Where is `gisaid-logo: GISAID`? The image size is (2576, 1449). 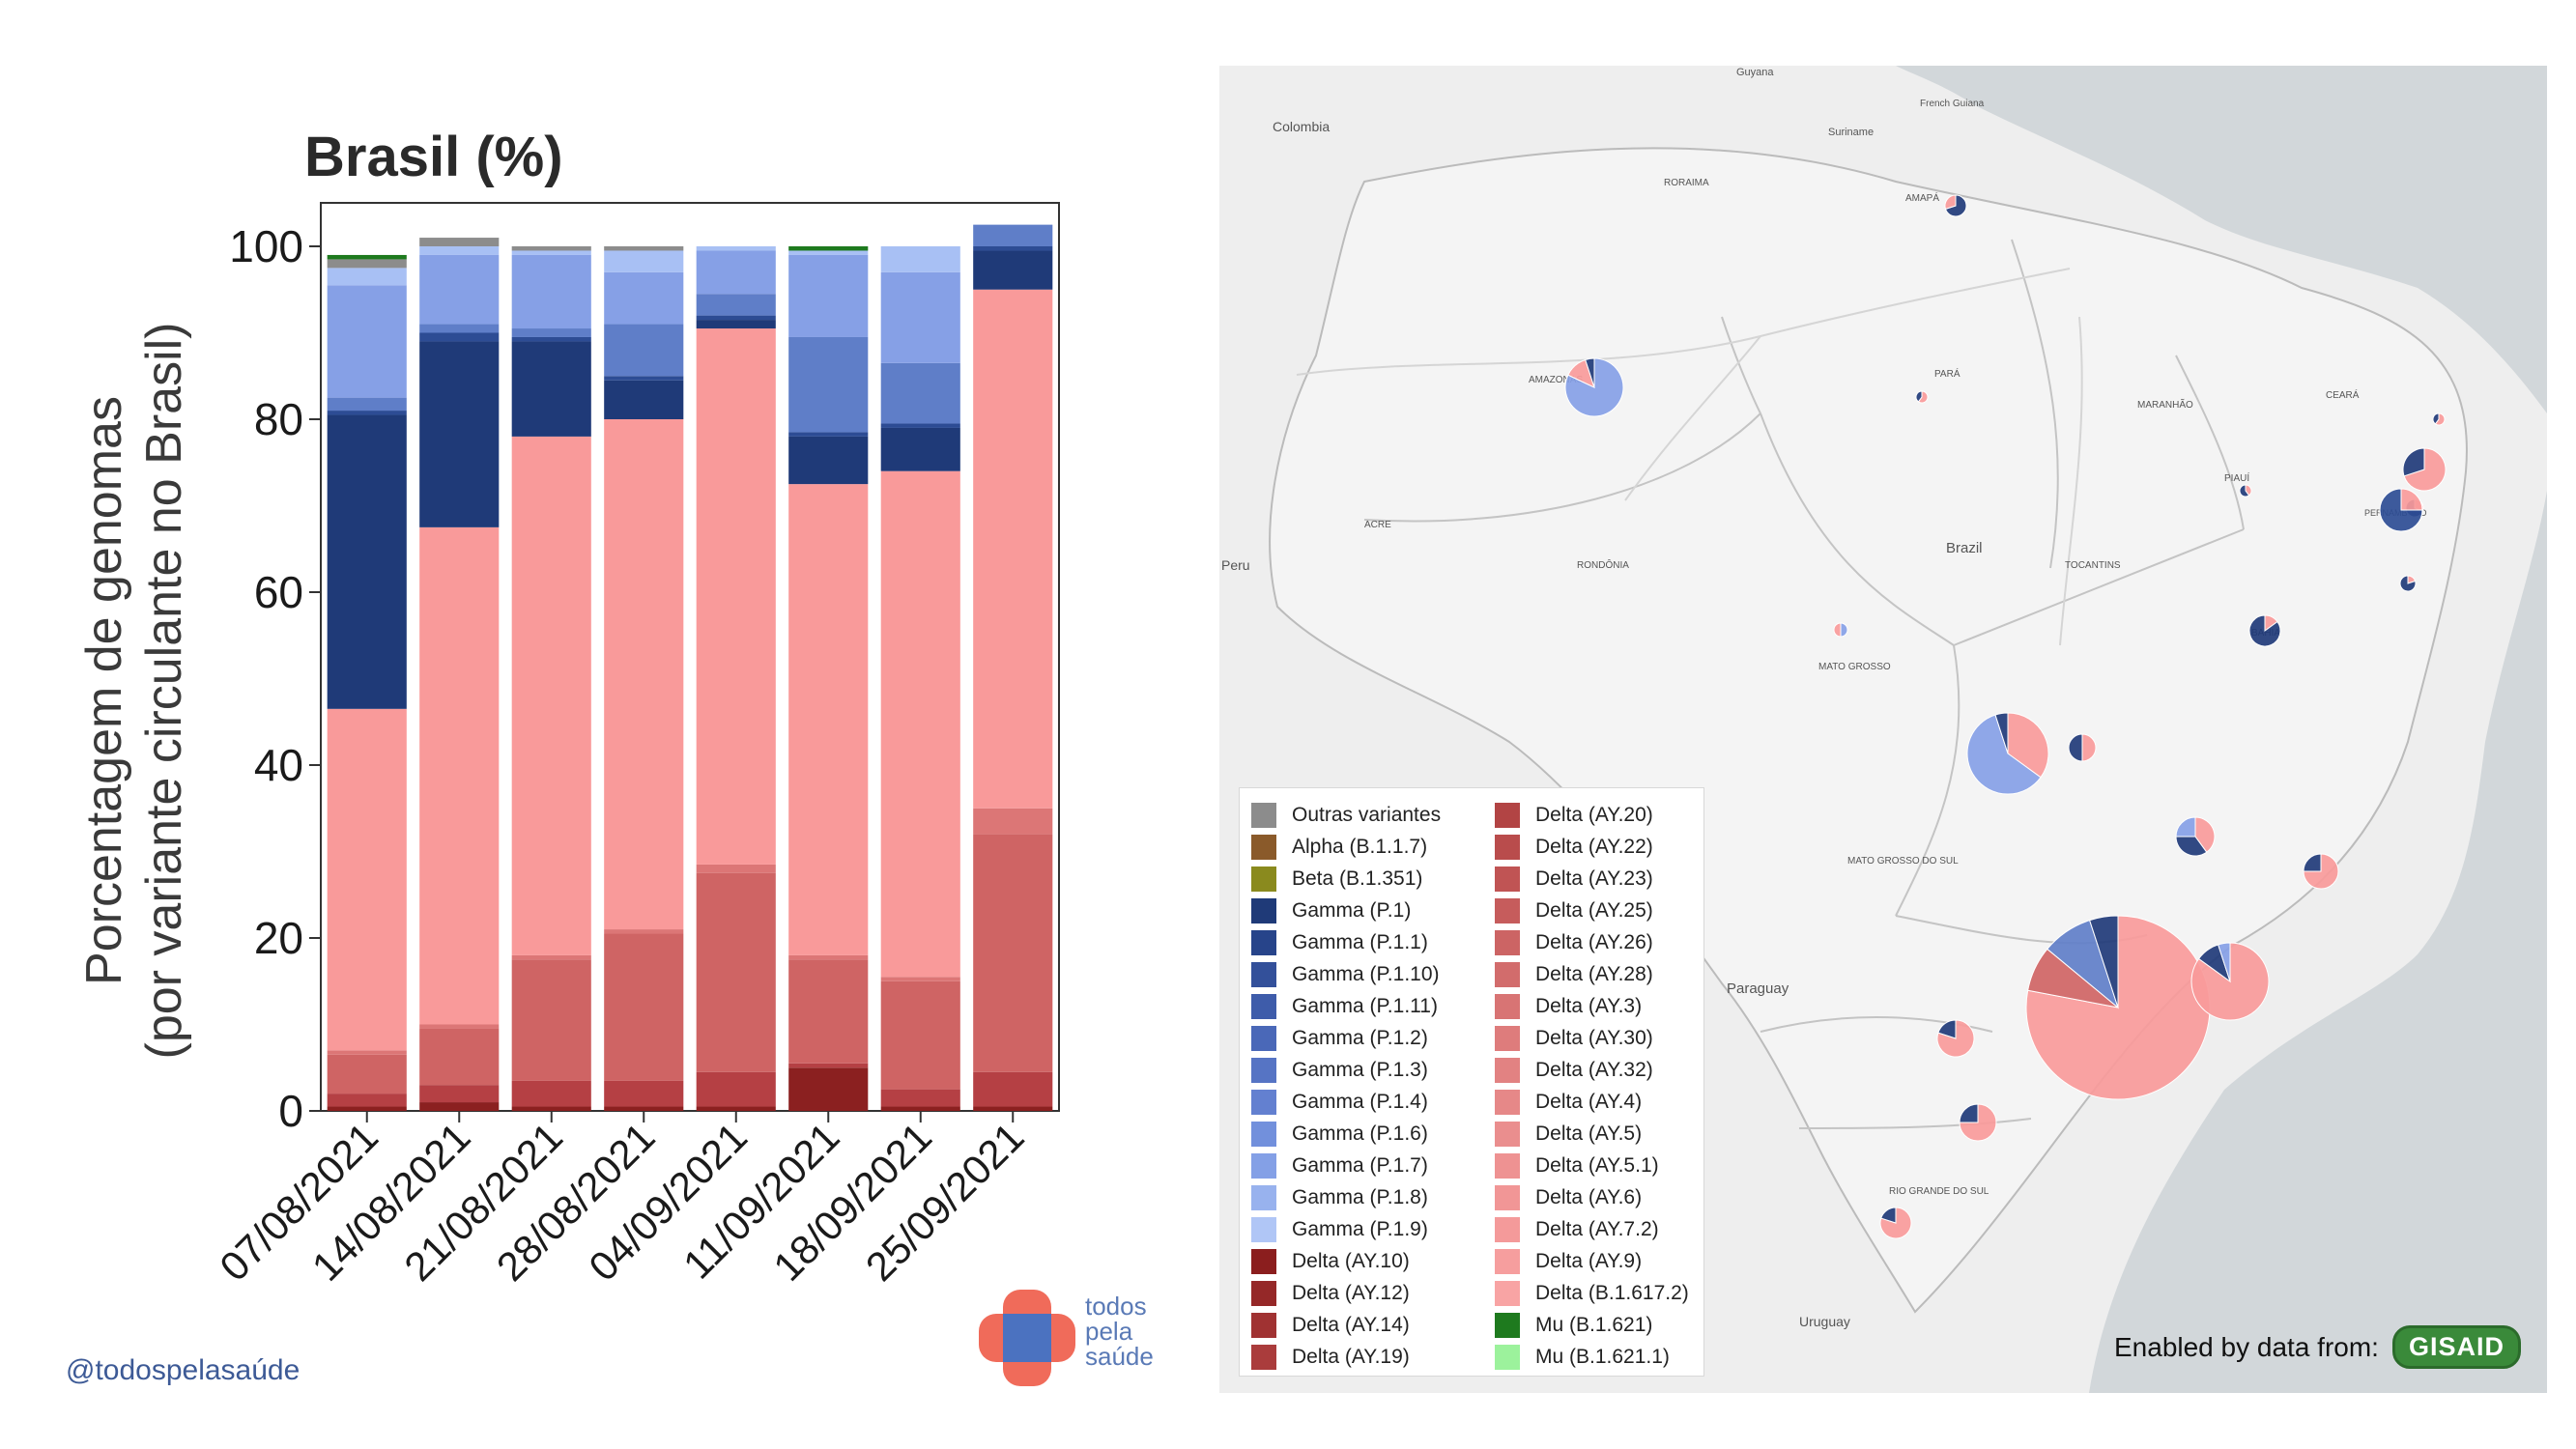 gisaid-logo: GISAID is located at coordinates (2456, 1347).